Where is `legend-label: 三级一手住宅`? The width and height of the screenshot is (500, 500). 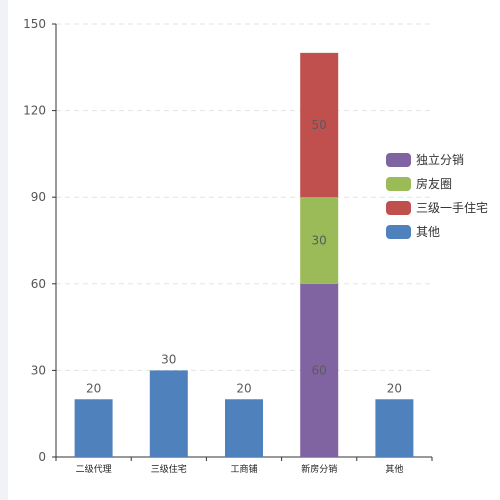 legend-label: 三级一手住宅 is located at coordinates (452, 207).